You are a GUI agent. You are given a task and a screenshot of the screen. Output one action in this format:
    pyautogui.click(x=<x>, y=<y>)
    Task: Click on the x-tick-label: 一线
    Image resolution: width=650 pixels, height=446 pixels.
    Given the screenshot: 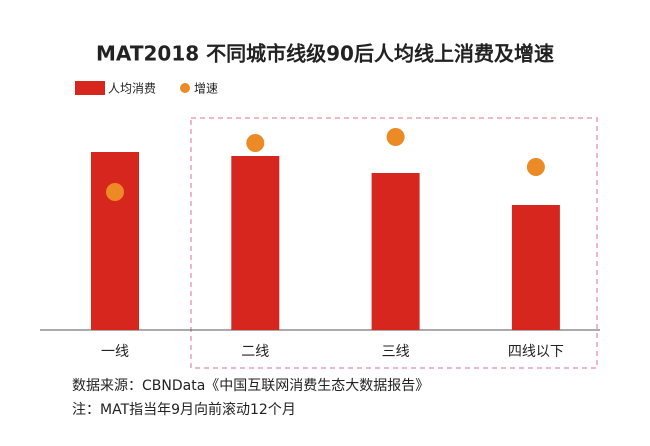 What is the action you would take?
    pyautogui.click(x=115, y=352)
    